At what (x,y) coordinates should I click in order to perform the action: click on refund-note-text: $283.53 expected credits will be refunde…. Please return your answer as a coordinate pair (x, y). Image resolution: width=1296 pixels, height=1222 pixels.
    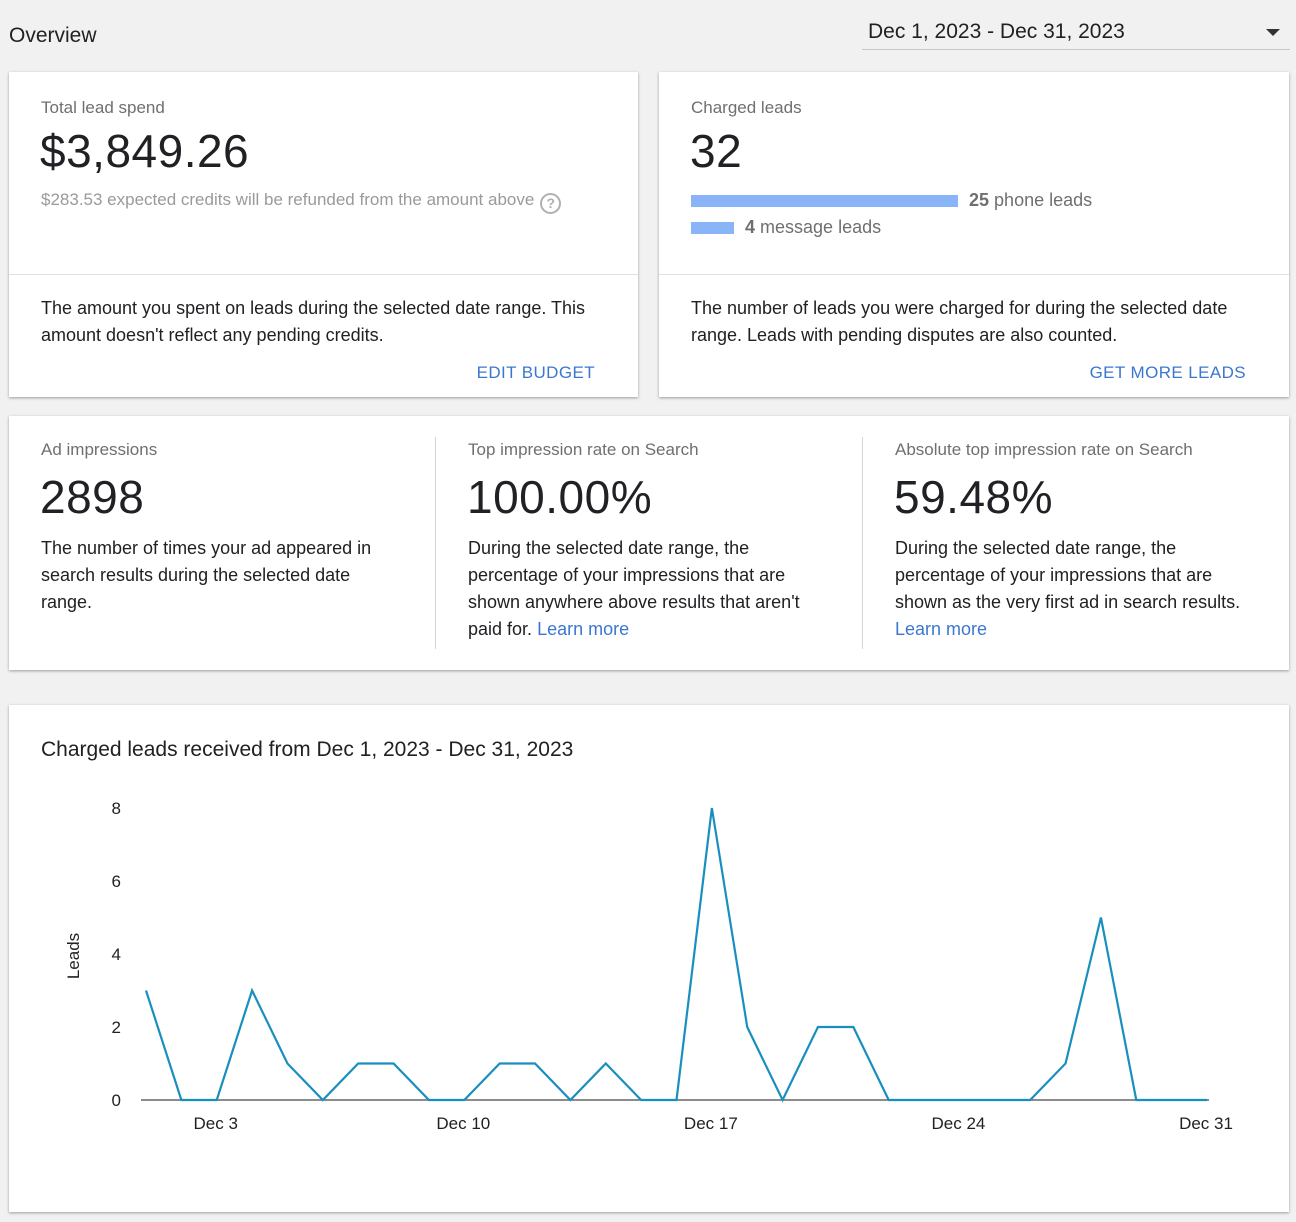
    Looking at the image, I should click on (288, 199).